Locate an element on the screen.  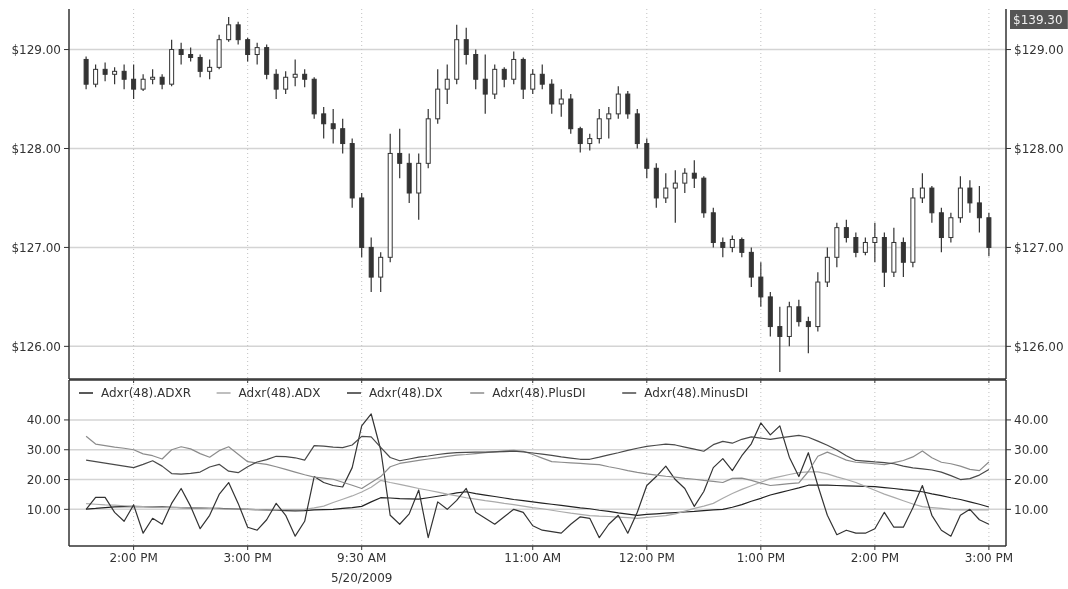
y-tick-label: $128.00 is located at coordinates (36, 148).